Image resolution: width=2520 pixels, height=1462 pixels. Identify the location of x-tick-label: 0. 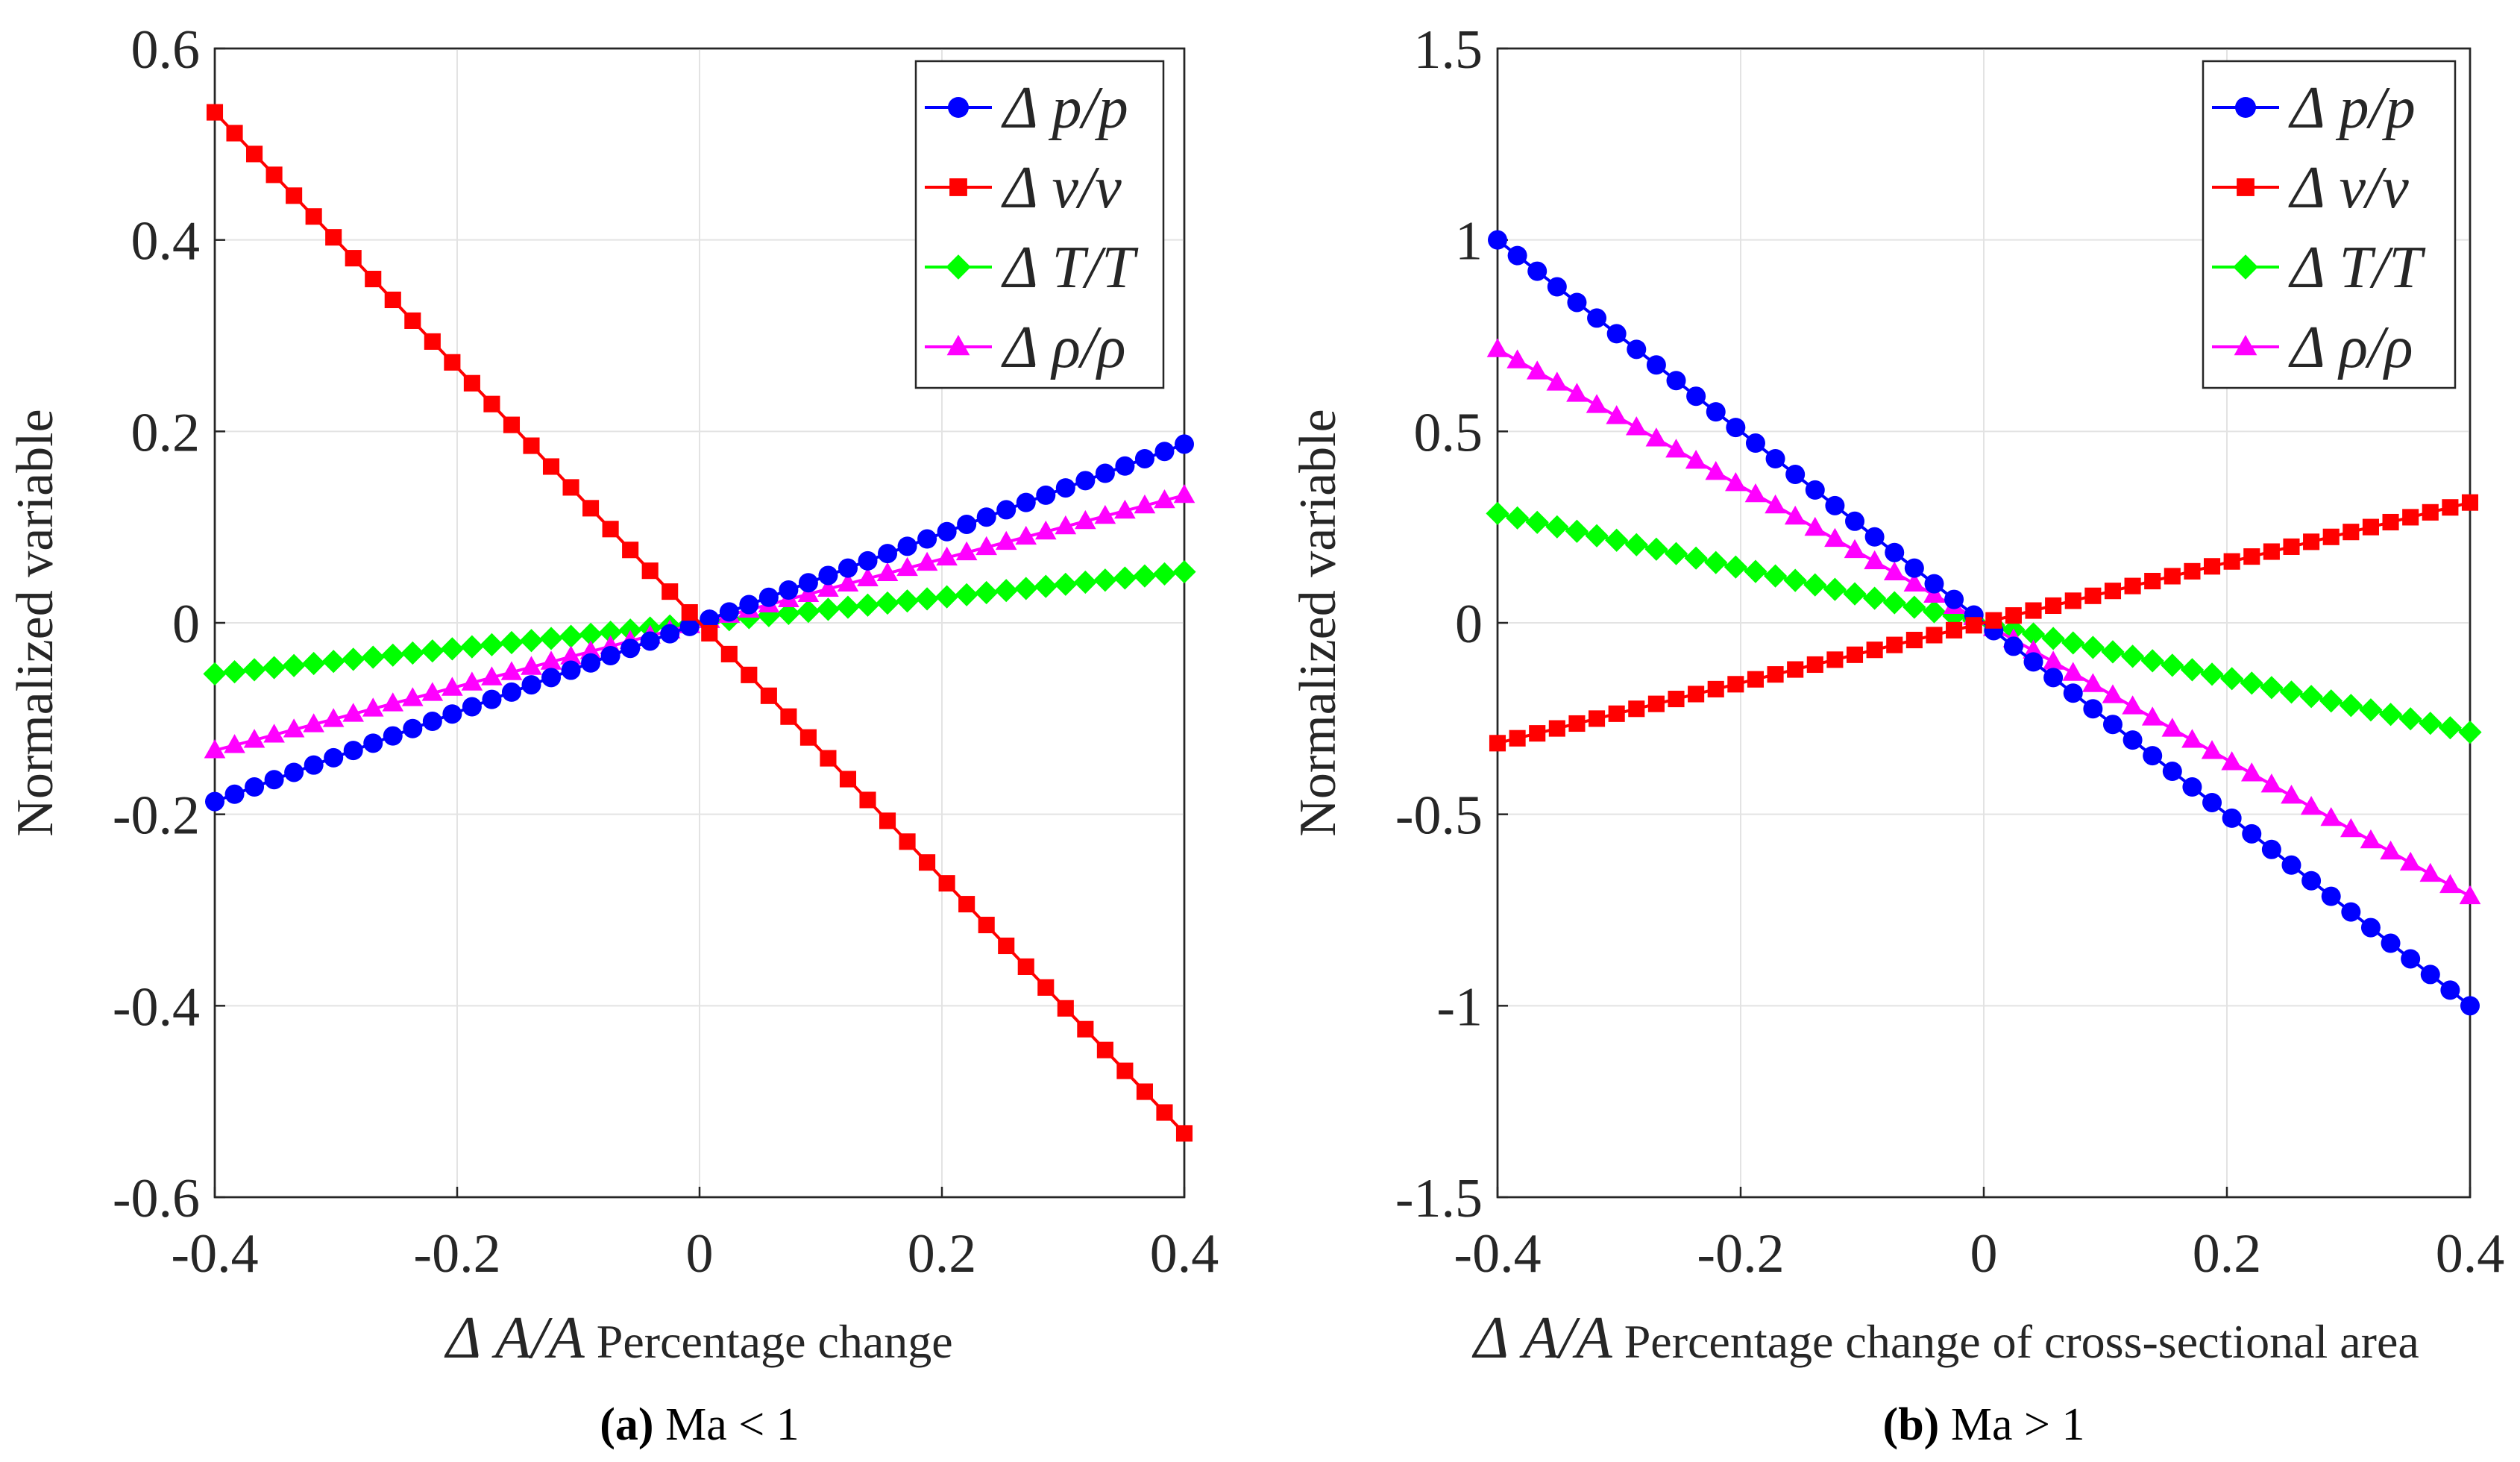
(700, 1253).